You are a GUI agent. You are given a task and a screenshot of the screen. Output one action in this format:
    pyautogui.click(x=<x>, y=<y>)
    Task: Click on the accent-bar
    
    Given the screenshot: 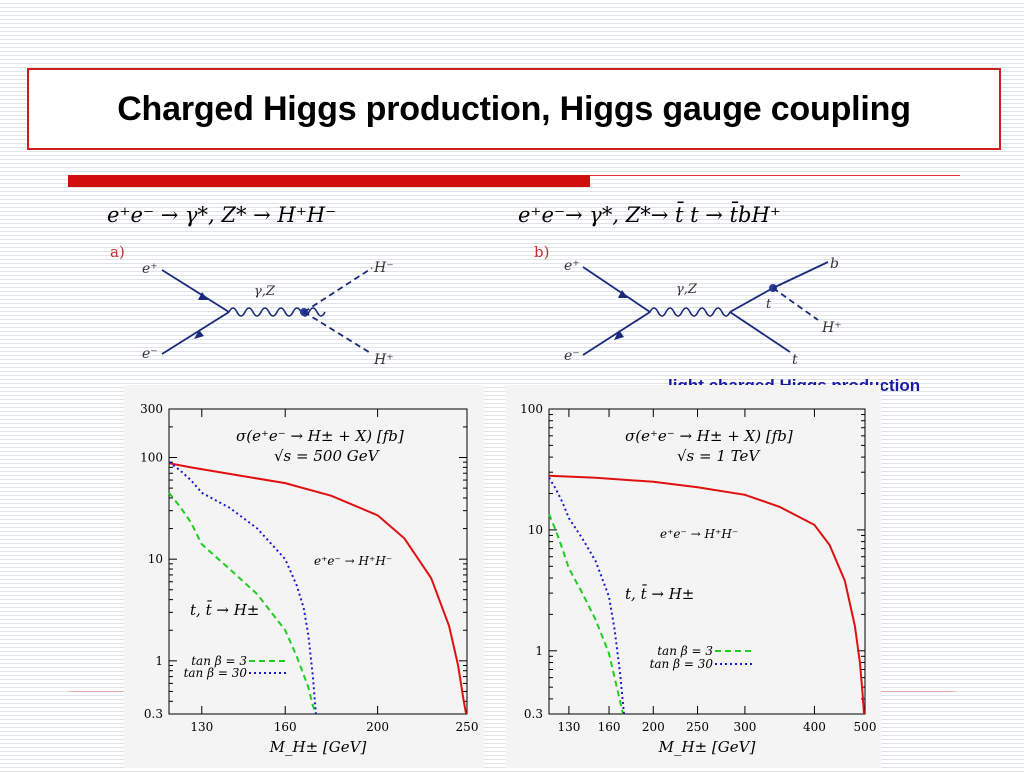 What is the action you would take?
    pyautogui.click(x=329, y=181)
    